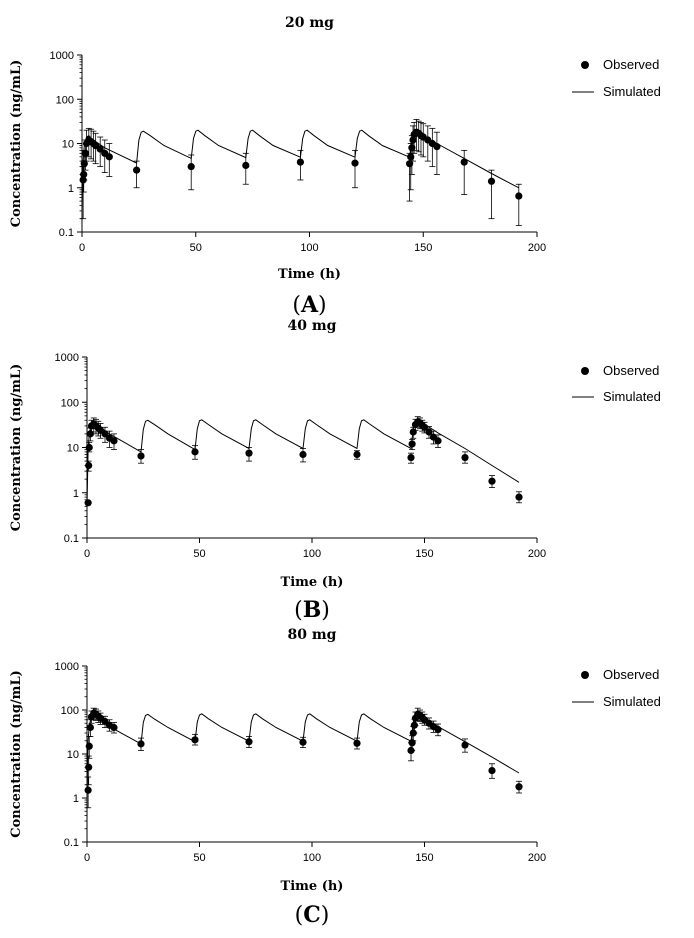 This screenshot has width=694, height=938. What do you see at coordinates (312, 915) in the screenshot?
I see `panel-label: (C)` at bounding box center [312, 915].